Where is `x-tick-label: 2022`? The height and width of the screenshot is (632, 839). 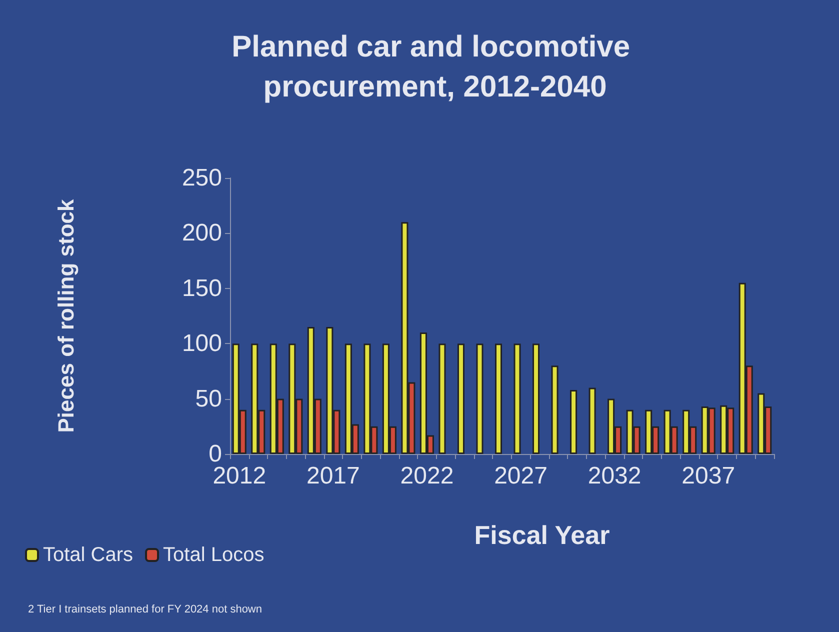 x-tick-label: 2022 is located at coordinates (427, 476).